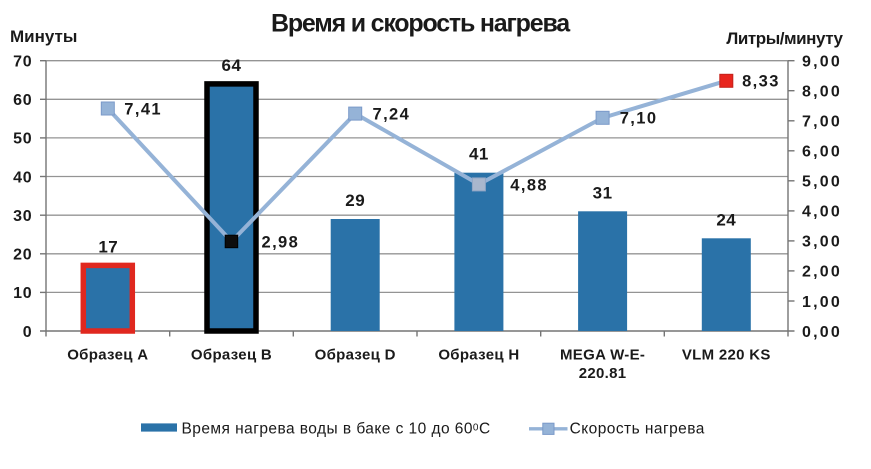 This screenshot has width=871, height=469. I want to click on svg-text: 7,00, so click(822, 122).